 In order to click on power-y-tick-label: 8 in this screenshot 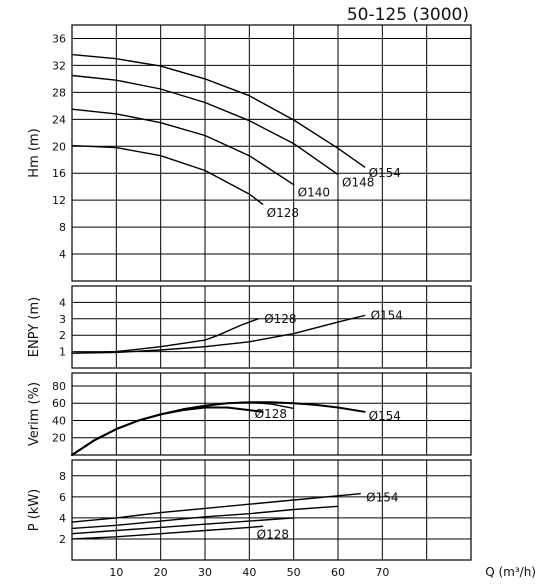, I will do `click(62, 476)`.